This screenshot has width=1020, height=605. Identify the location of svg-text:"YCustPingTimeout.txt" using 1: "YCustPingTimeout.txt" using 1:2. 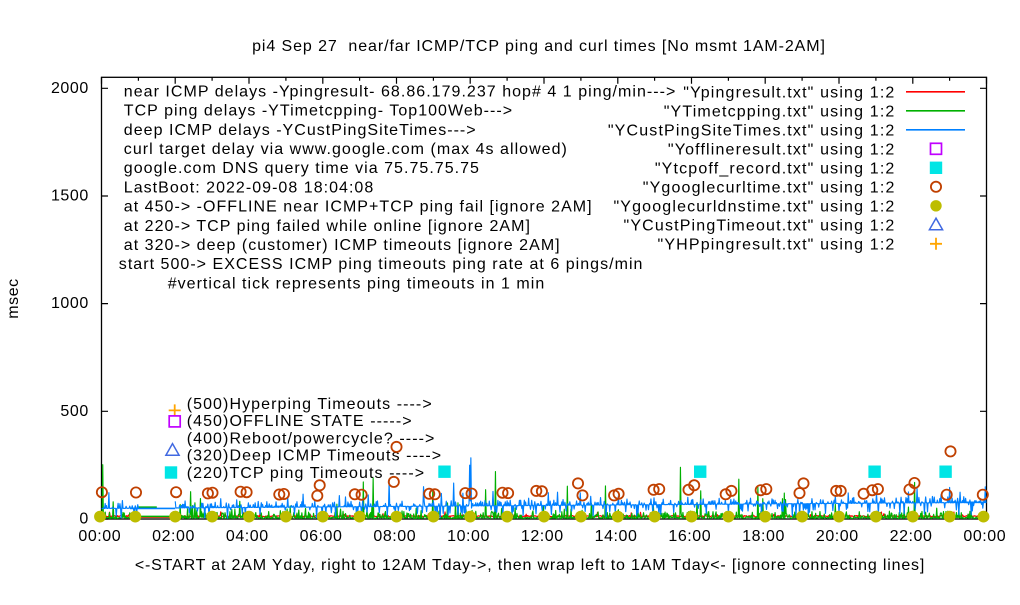
(760, 226).